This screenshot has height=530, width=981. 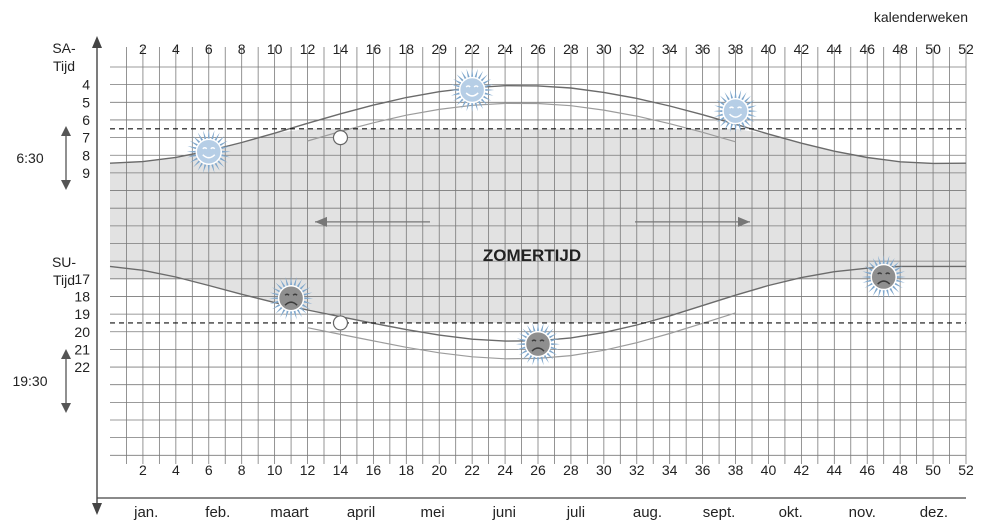 What do you see at coordinates (64, 66) in the screenshot?
I see `sa-axis-label: Tijd` at bounding box center [64, 66].